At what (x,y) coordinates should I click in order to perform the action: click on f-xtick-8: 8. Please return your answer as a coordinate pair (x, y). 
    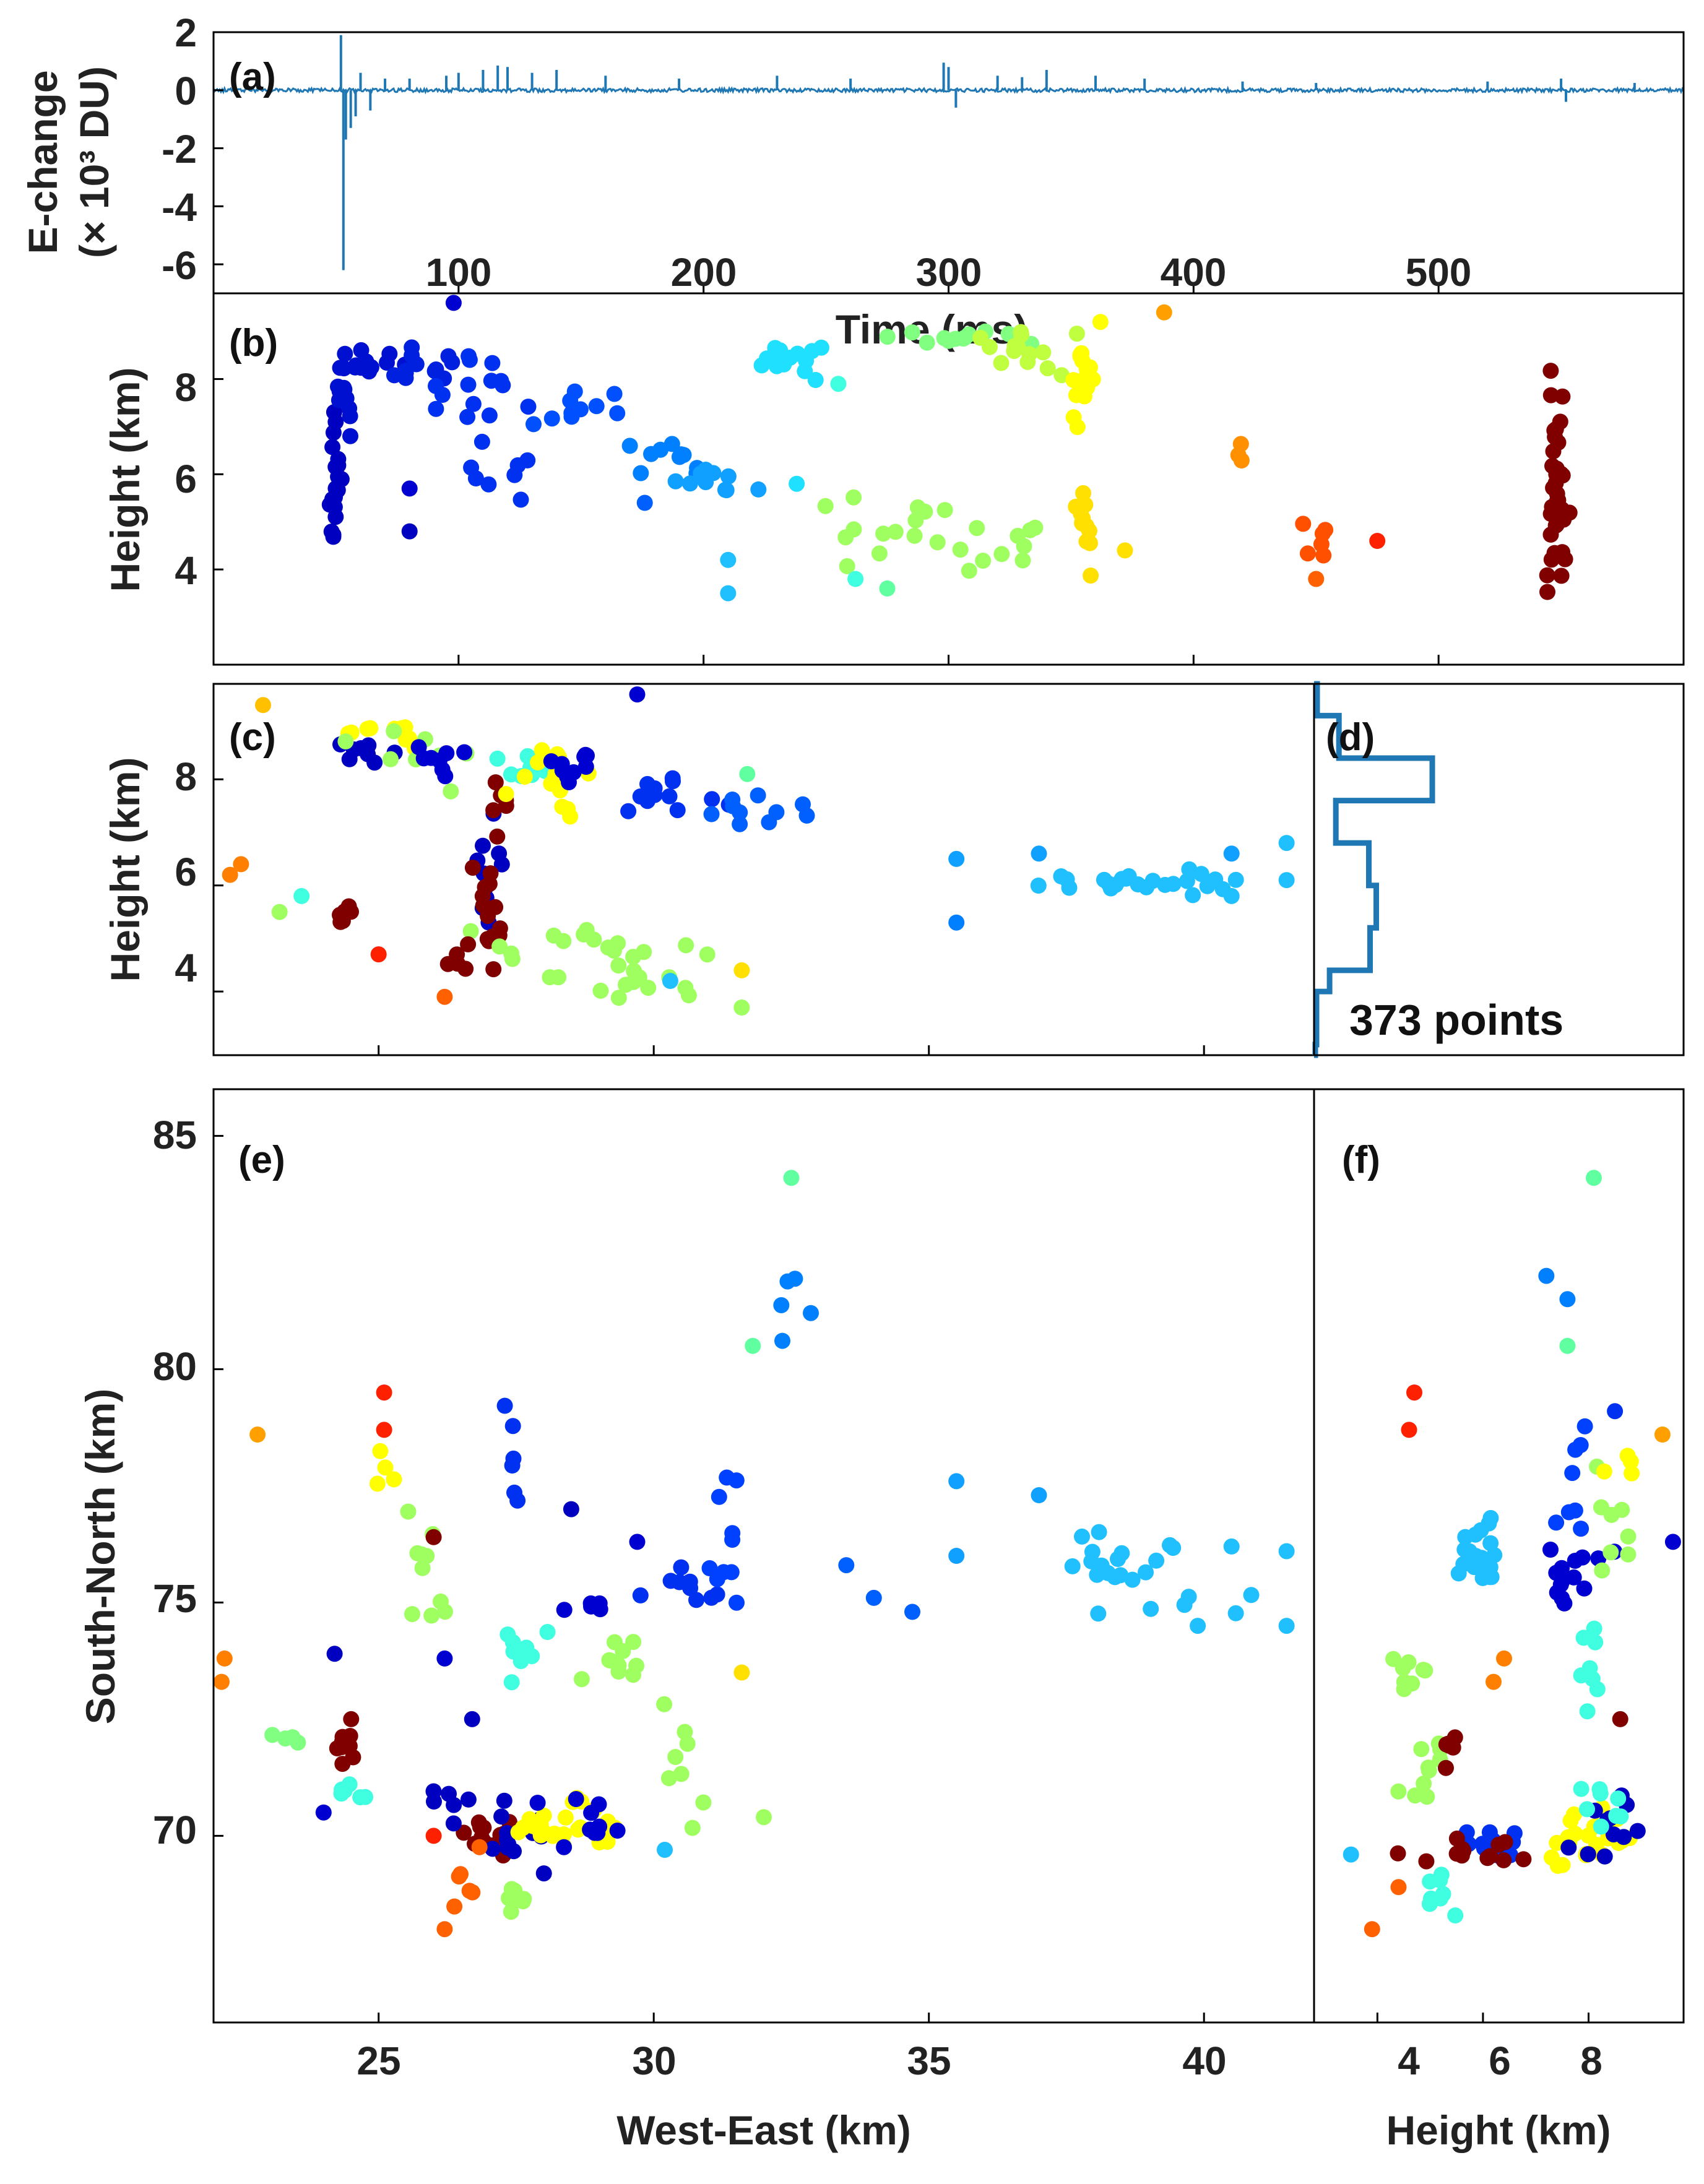
    Looking at the image, I should click on (1591, 2061).